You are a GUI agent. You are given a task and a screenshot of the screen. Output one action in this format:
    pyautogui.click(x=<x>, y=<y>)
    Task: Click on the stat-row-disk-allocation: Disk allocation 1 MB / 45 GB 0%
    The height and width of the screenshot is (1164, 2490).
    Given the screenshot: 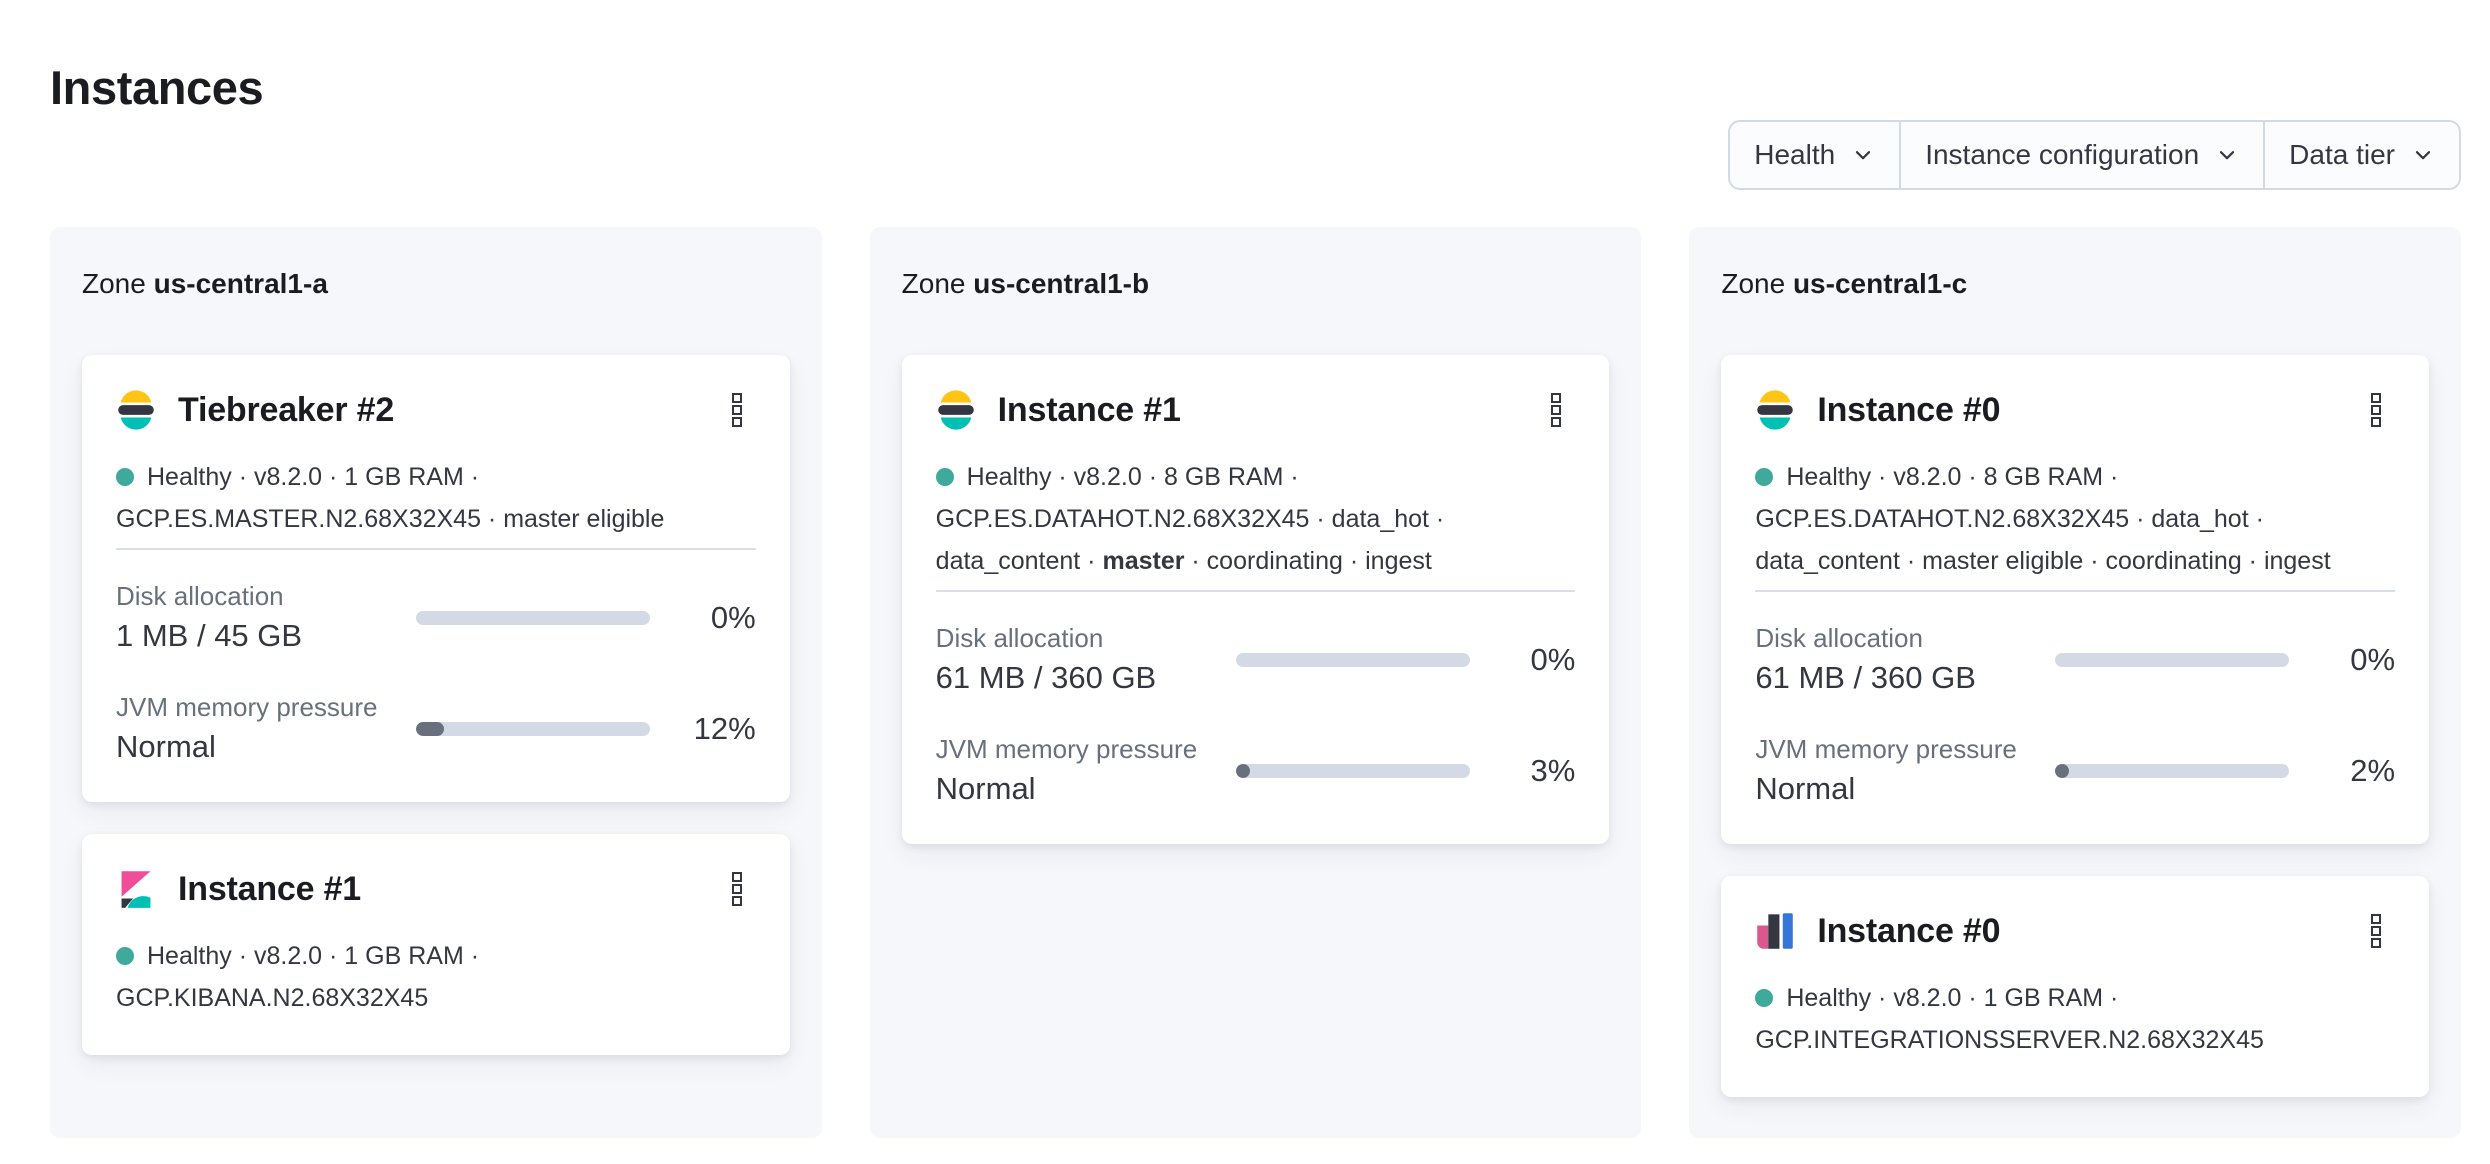 What is the action you would take?
    pyautogui.click(x=436, y=617)
    